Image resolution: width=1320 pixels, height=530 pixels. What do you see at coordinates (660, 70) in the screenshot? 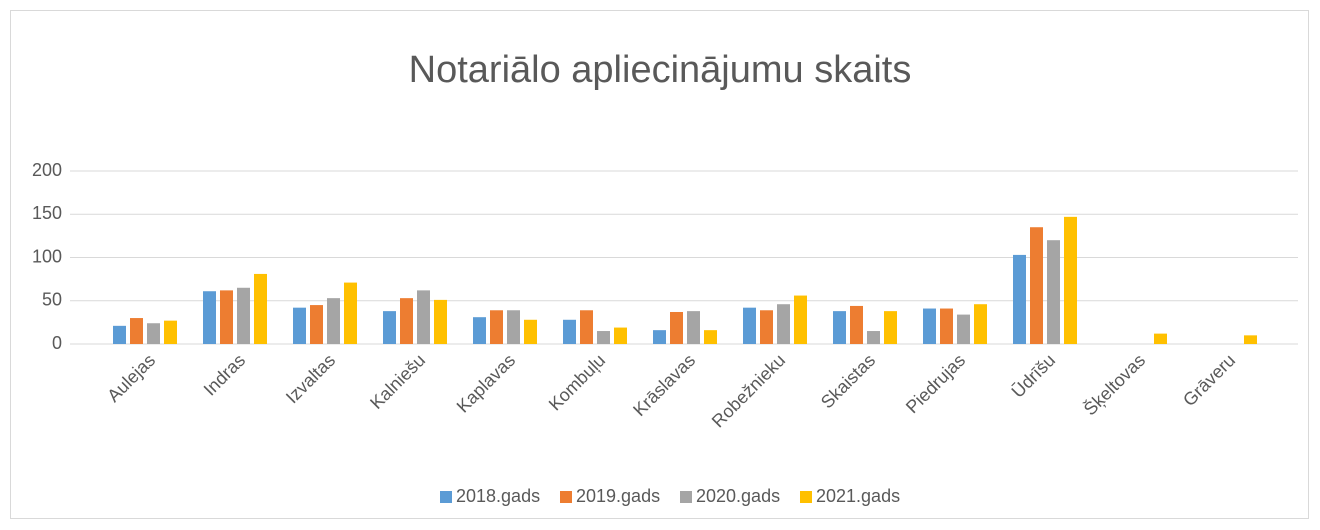
I see `chart-title: Notariālo apliecinājumu skaits` at bounding box center [660, 70].